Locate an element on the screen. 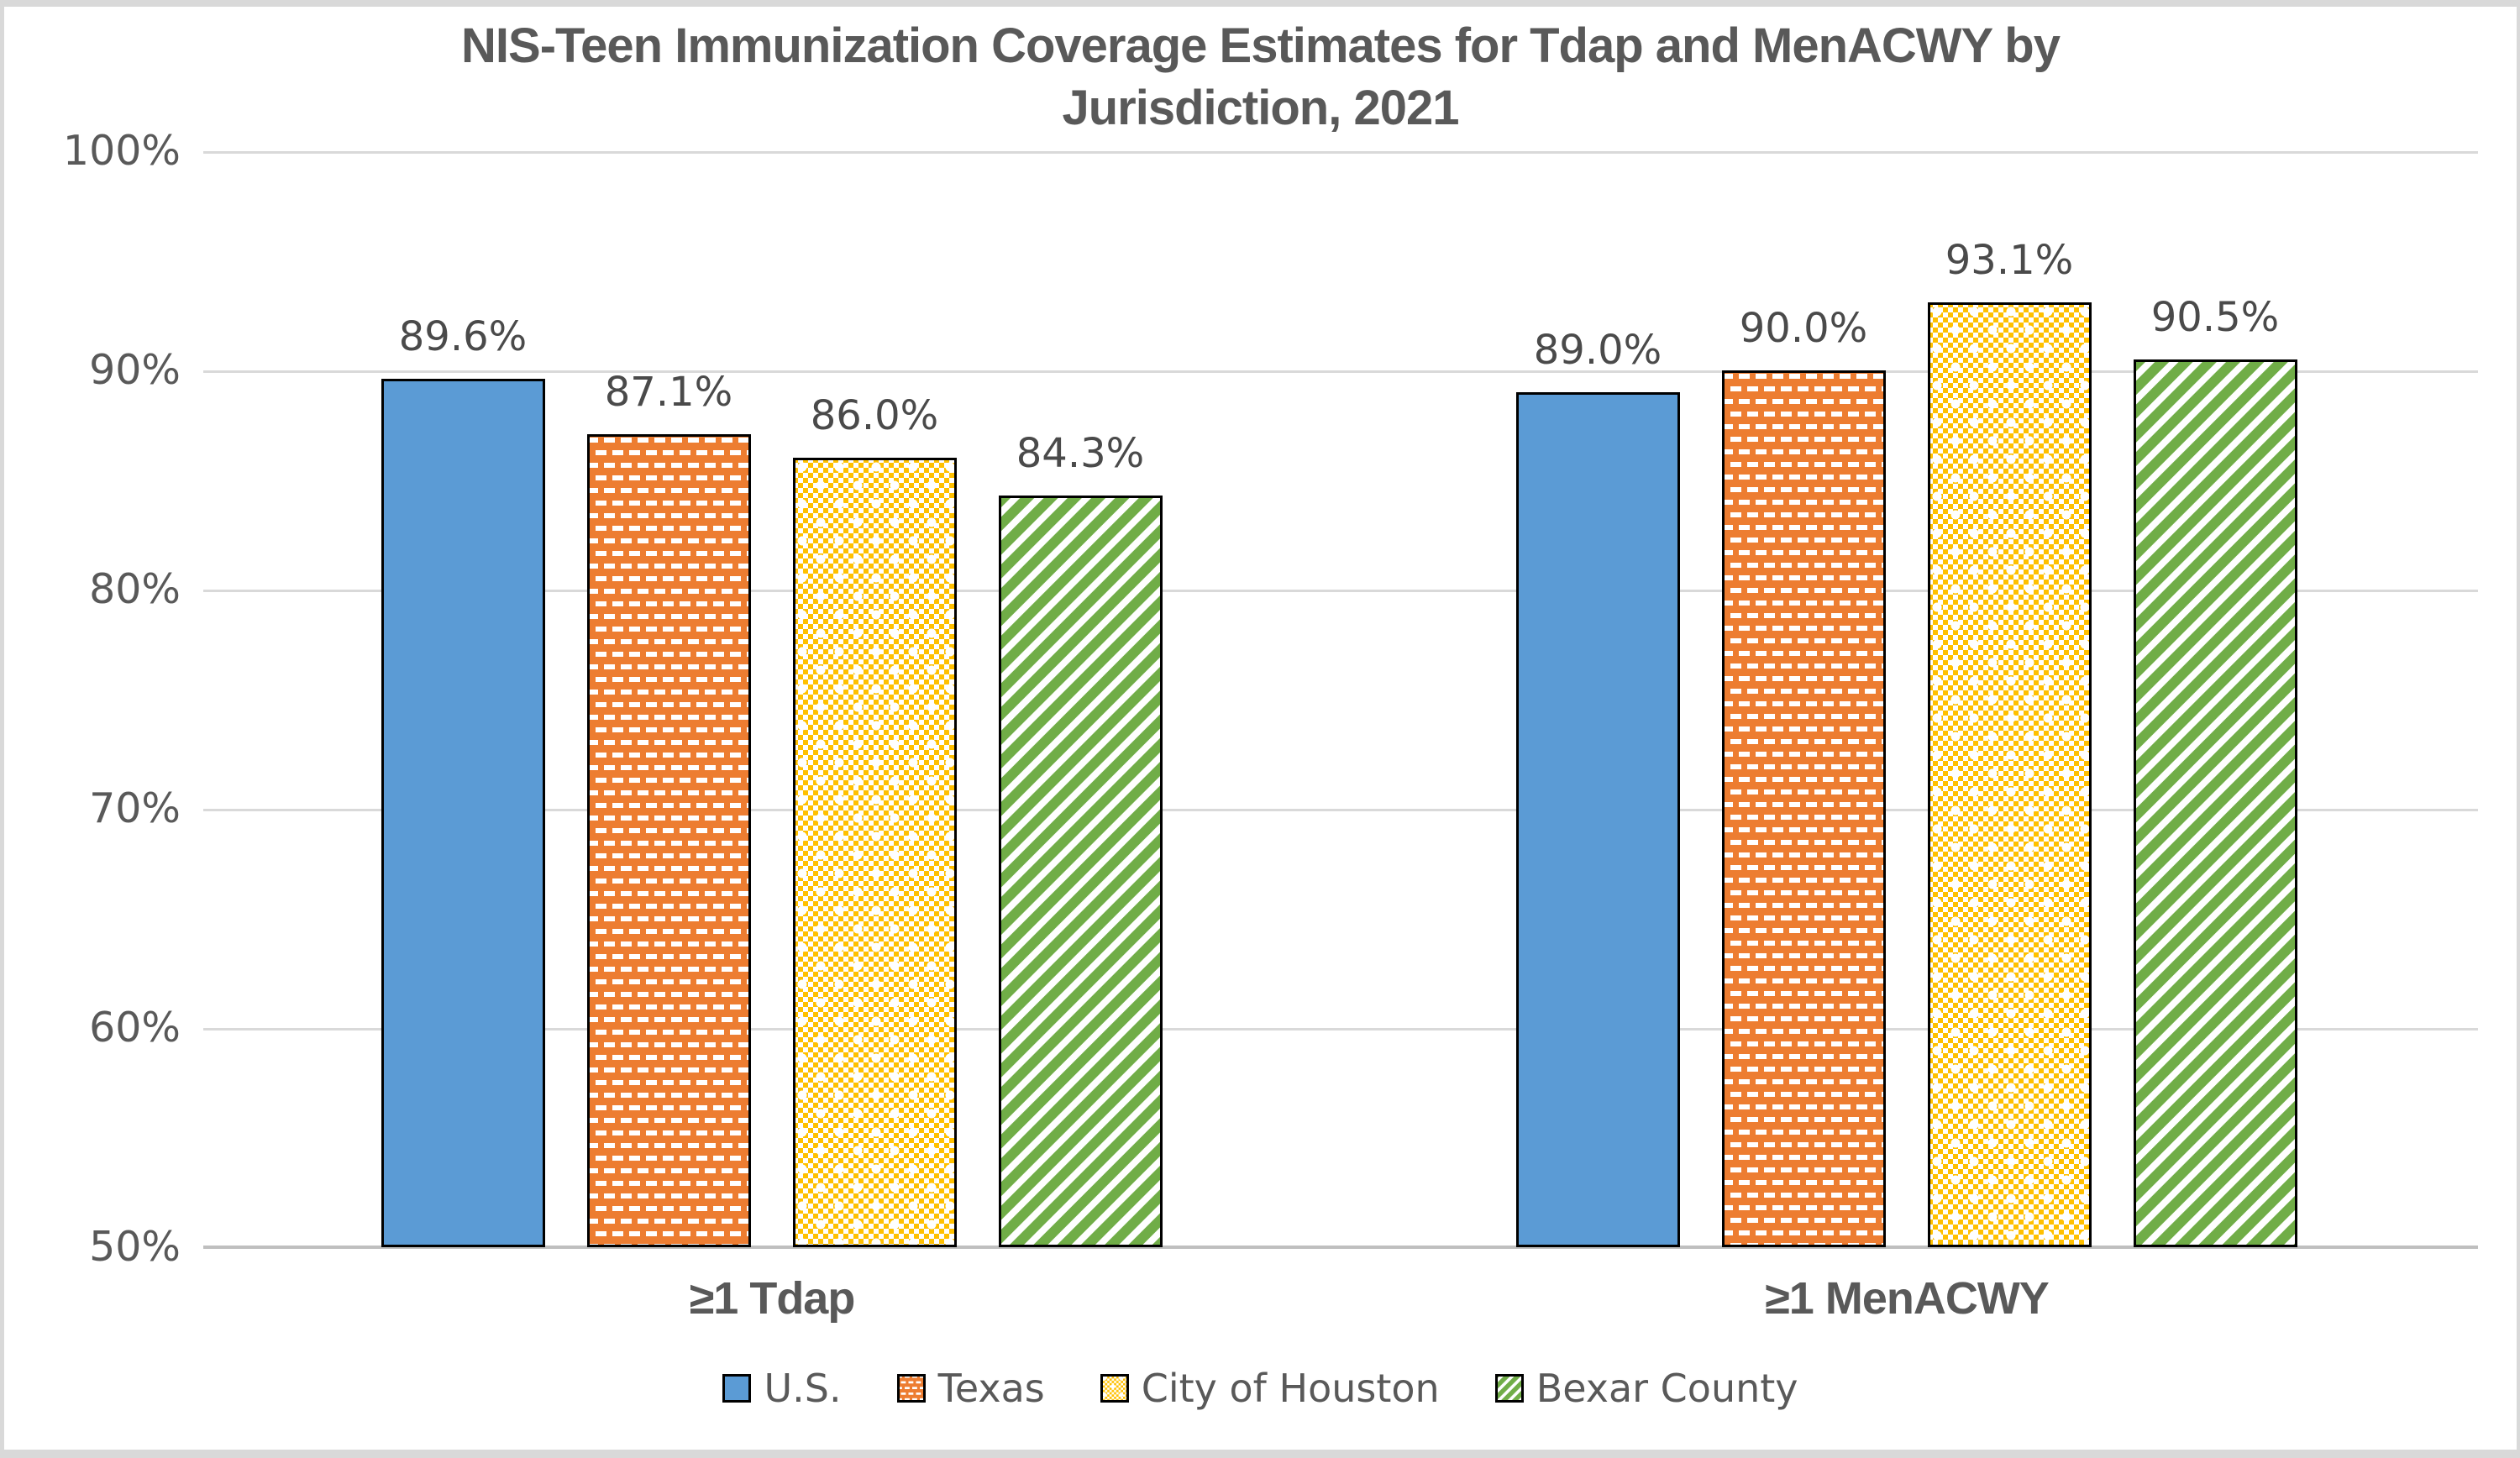 Image resolution: width=2520 pixels, height=1458 pixels. x-axis-category-label-menacwy: ≥1 MenACWY is located at coordinates (1907, 1298).